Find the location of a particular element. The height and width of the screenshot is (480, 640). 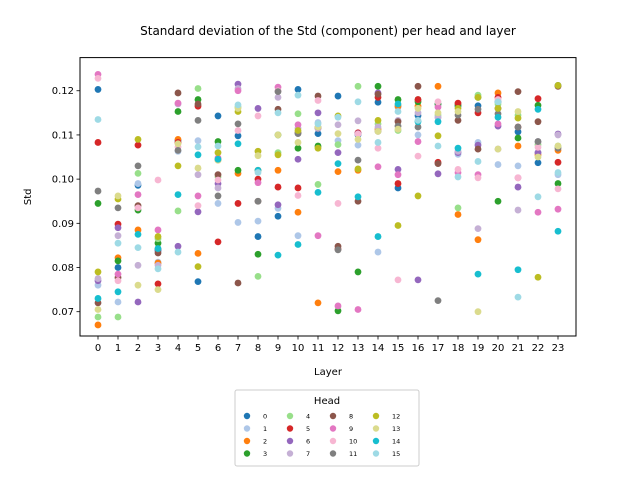

x-tick-label: 13 is located at coordinates (358, 348).